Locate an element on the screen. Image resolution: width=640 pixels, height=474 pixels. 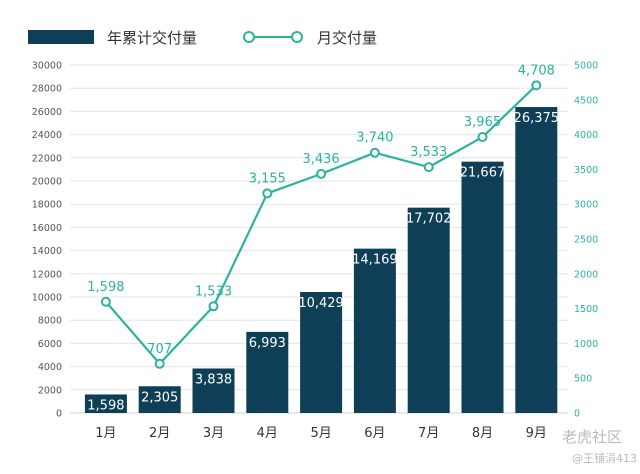
x-tick-label: 3月 is located at coordinates (213, 433).